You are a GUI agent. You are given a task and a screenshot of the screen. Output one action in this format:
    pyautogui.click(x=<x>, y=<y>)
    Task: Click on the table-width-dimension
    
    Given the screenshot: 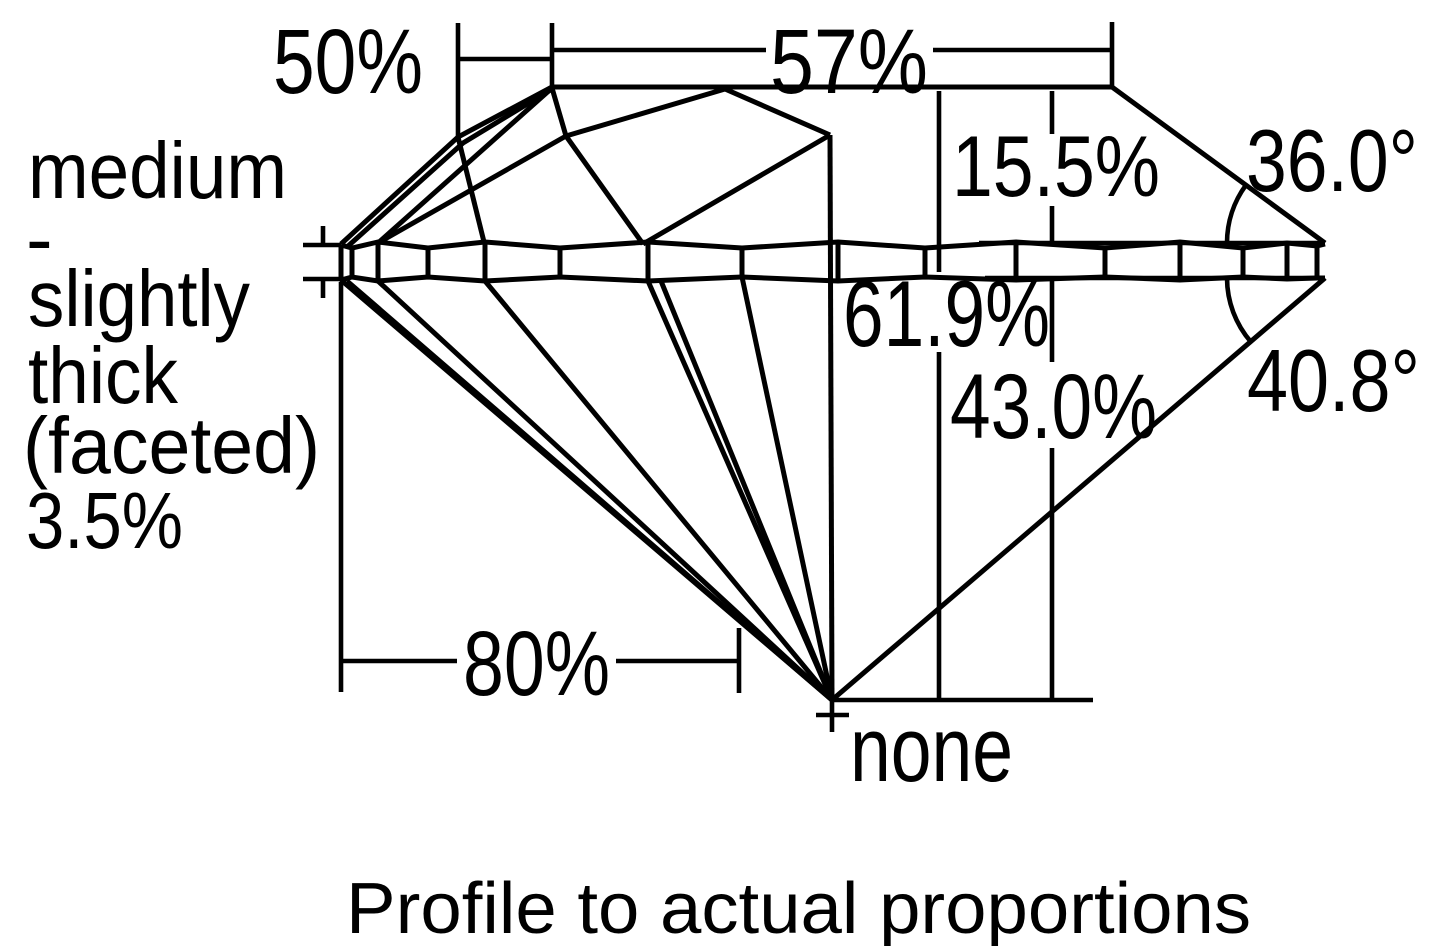 What is the action you would take?
    pyautogui.click(x=833, y=54)
    